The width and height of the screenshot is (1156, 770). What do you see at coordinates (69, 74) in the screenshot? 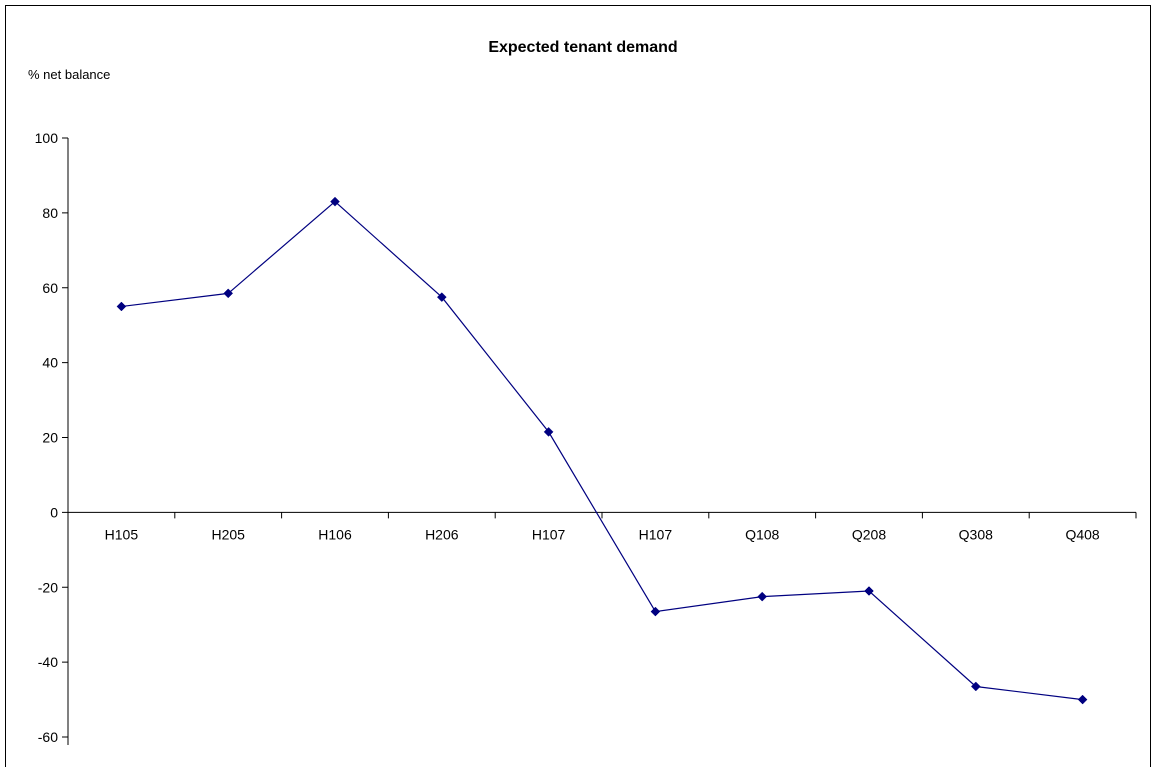
I see `y-axis-label: % net balance` at bounding box center [69, 74].